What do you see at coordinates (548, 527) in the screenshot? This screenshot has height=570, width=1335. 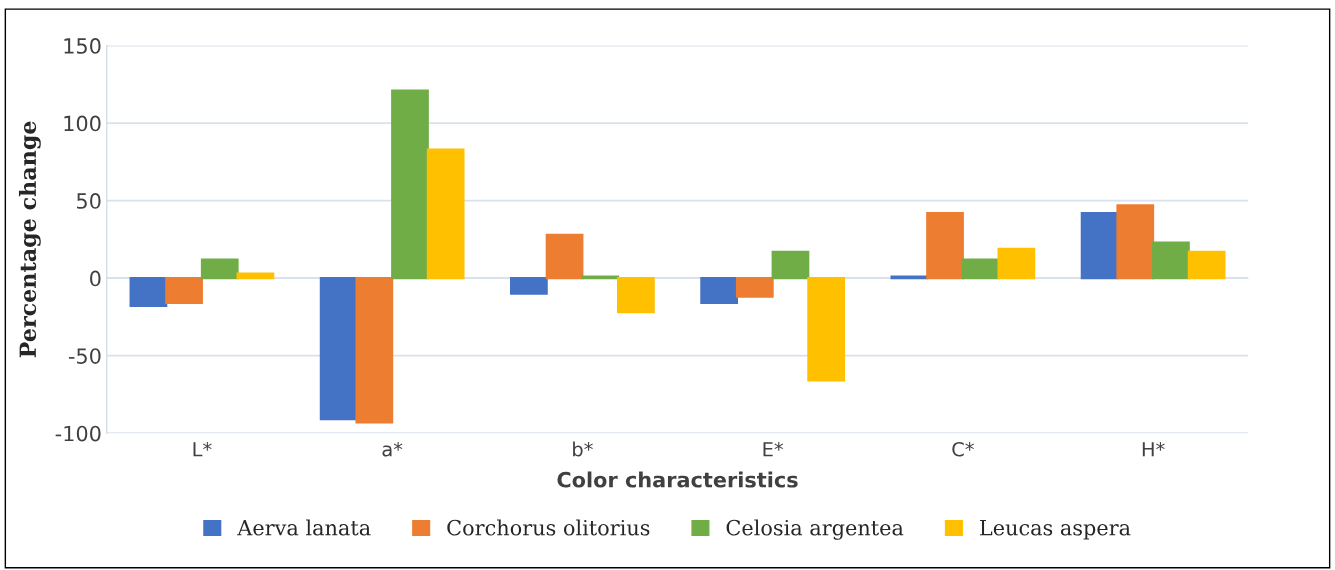 I see `legend-label: Corchorus olitorius` at bounding box center [548, 527].